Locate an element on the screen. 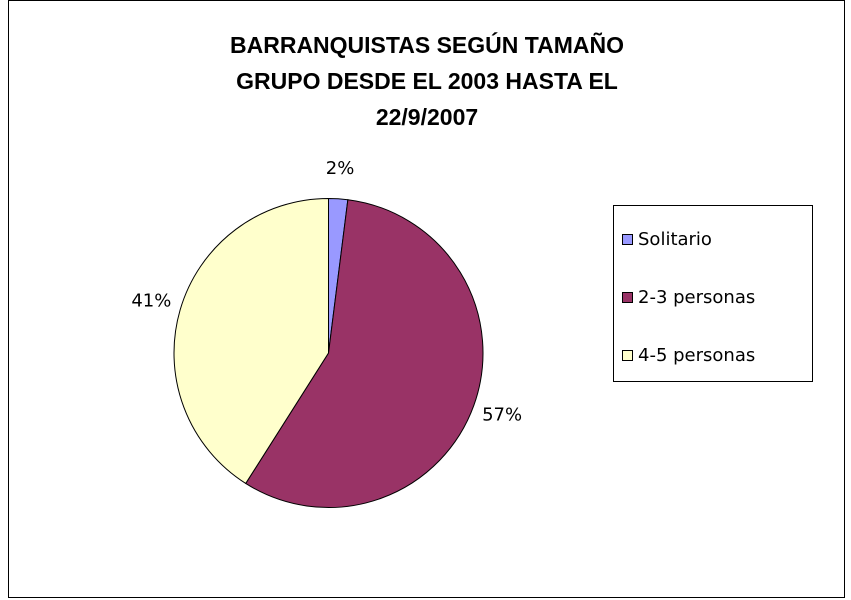 The height and width of the screenshot is (600, 851). legend-label: 2-3 personas is located at coordinates (696, 297).